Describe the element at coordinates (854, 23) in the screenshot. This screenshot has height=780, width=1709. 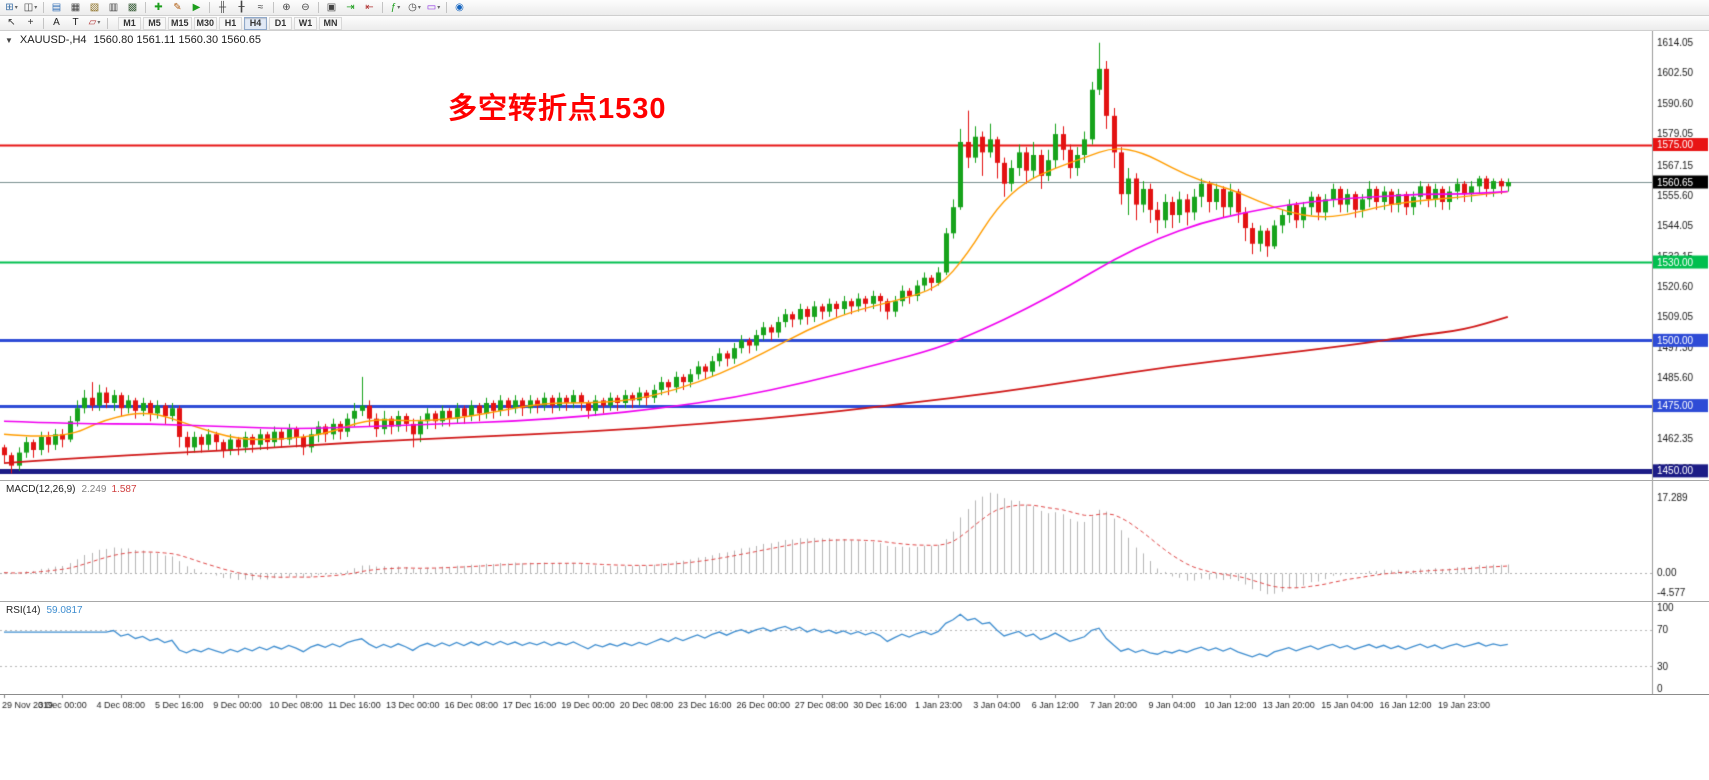
I see `toolbar-tools: ↖ + A T ▱ ▾ M1 M5 M15 M30 H1 H4 D1 W1 MN` at that location.